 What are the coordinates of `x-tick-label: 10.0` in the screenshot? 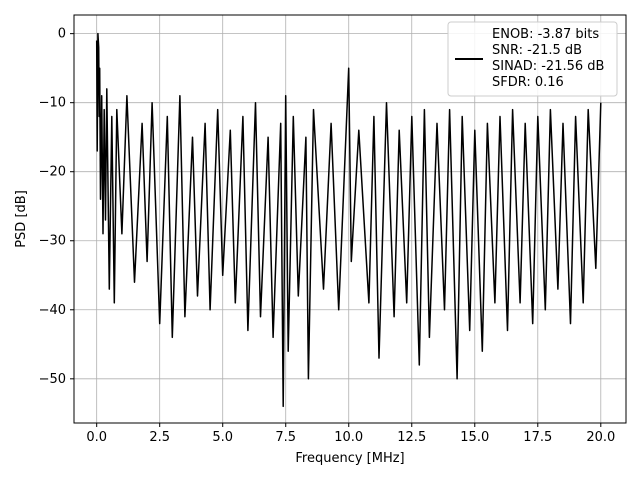 It's located at (348, 437).